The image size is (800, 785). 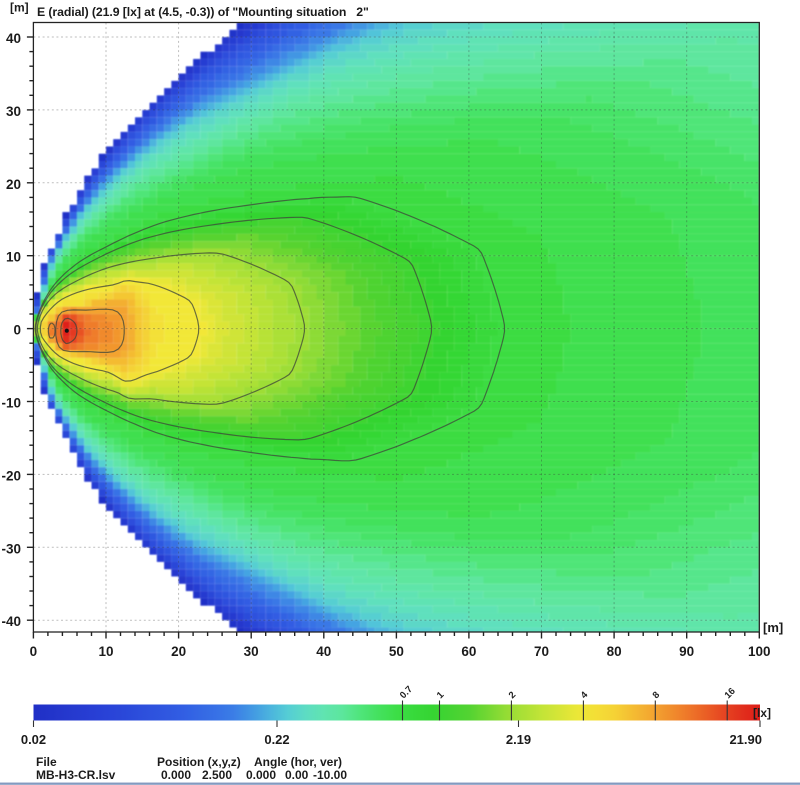 I want to click on svg-text: 8, so click(x=657, y=696).